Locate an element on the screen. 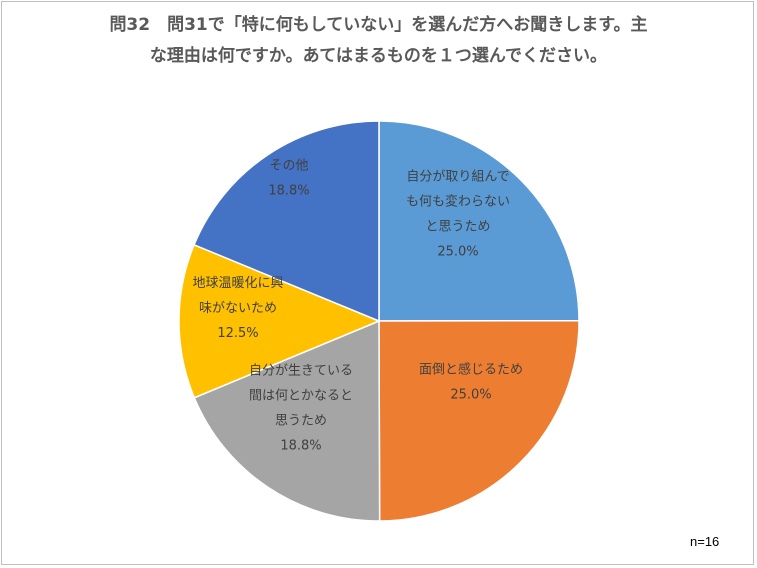 The image size is (757, 568). slice-category-label: 面倒と感じるため is located at coordinates (471, 370).